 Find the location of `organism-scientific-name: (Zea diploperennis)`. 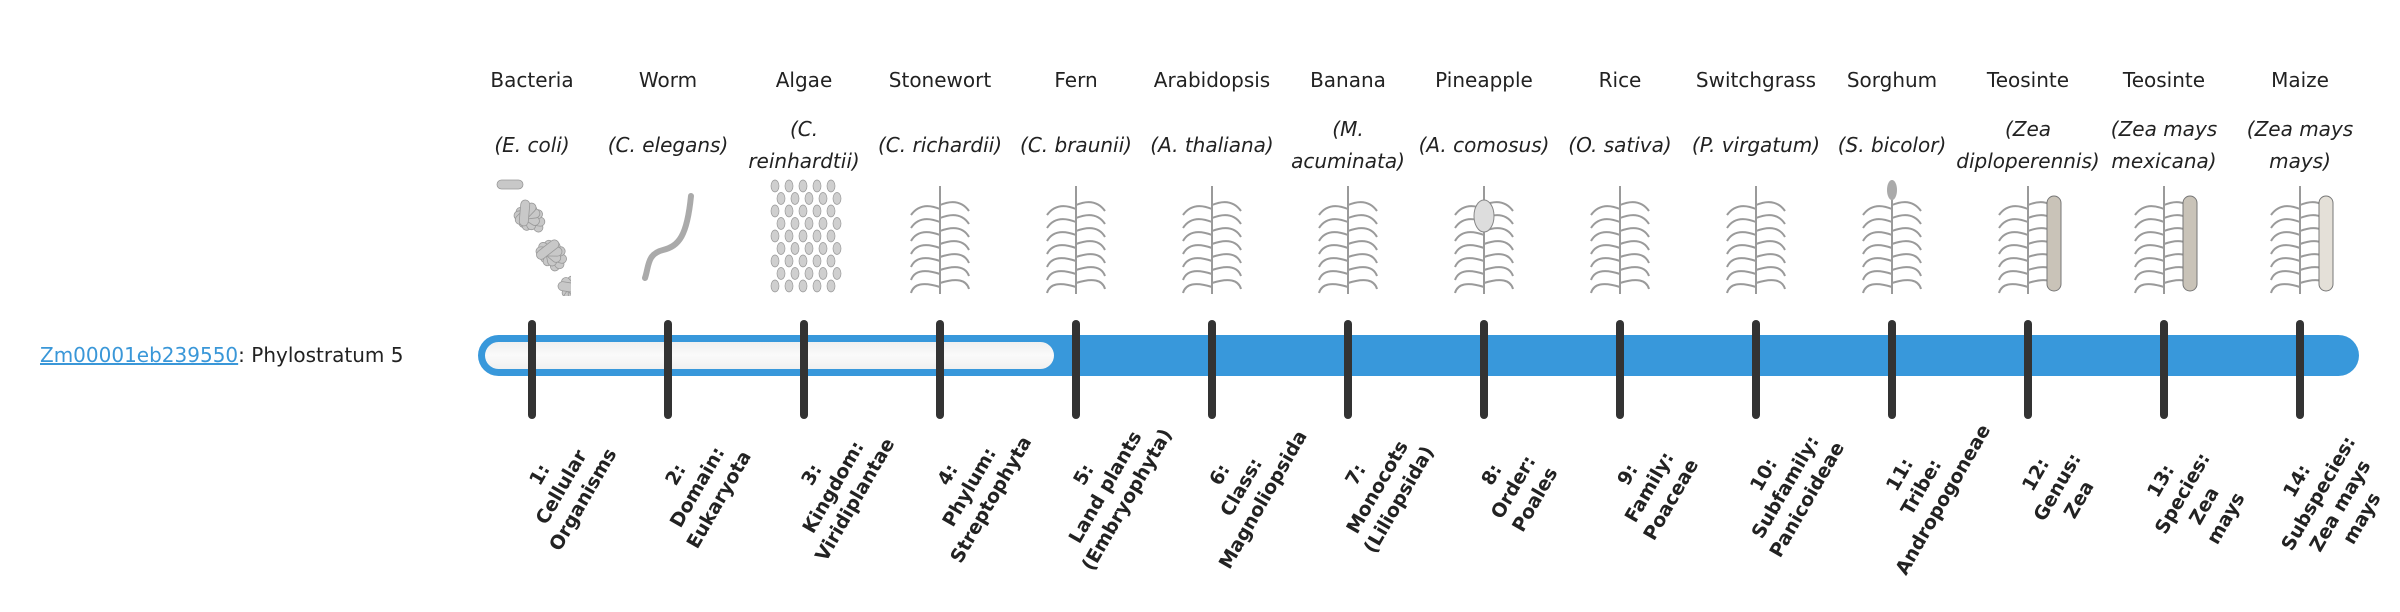

organism-scientific-name: (Zea diploperennis) is located at coordinates (2028, 145).